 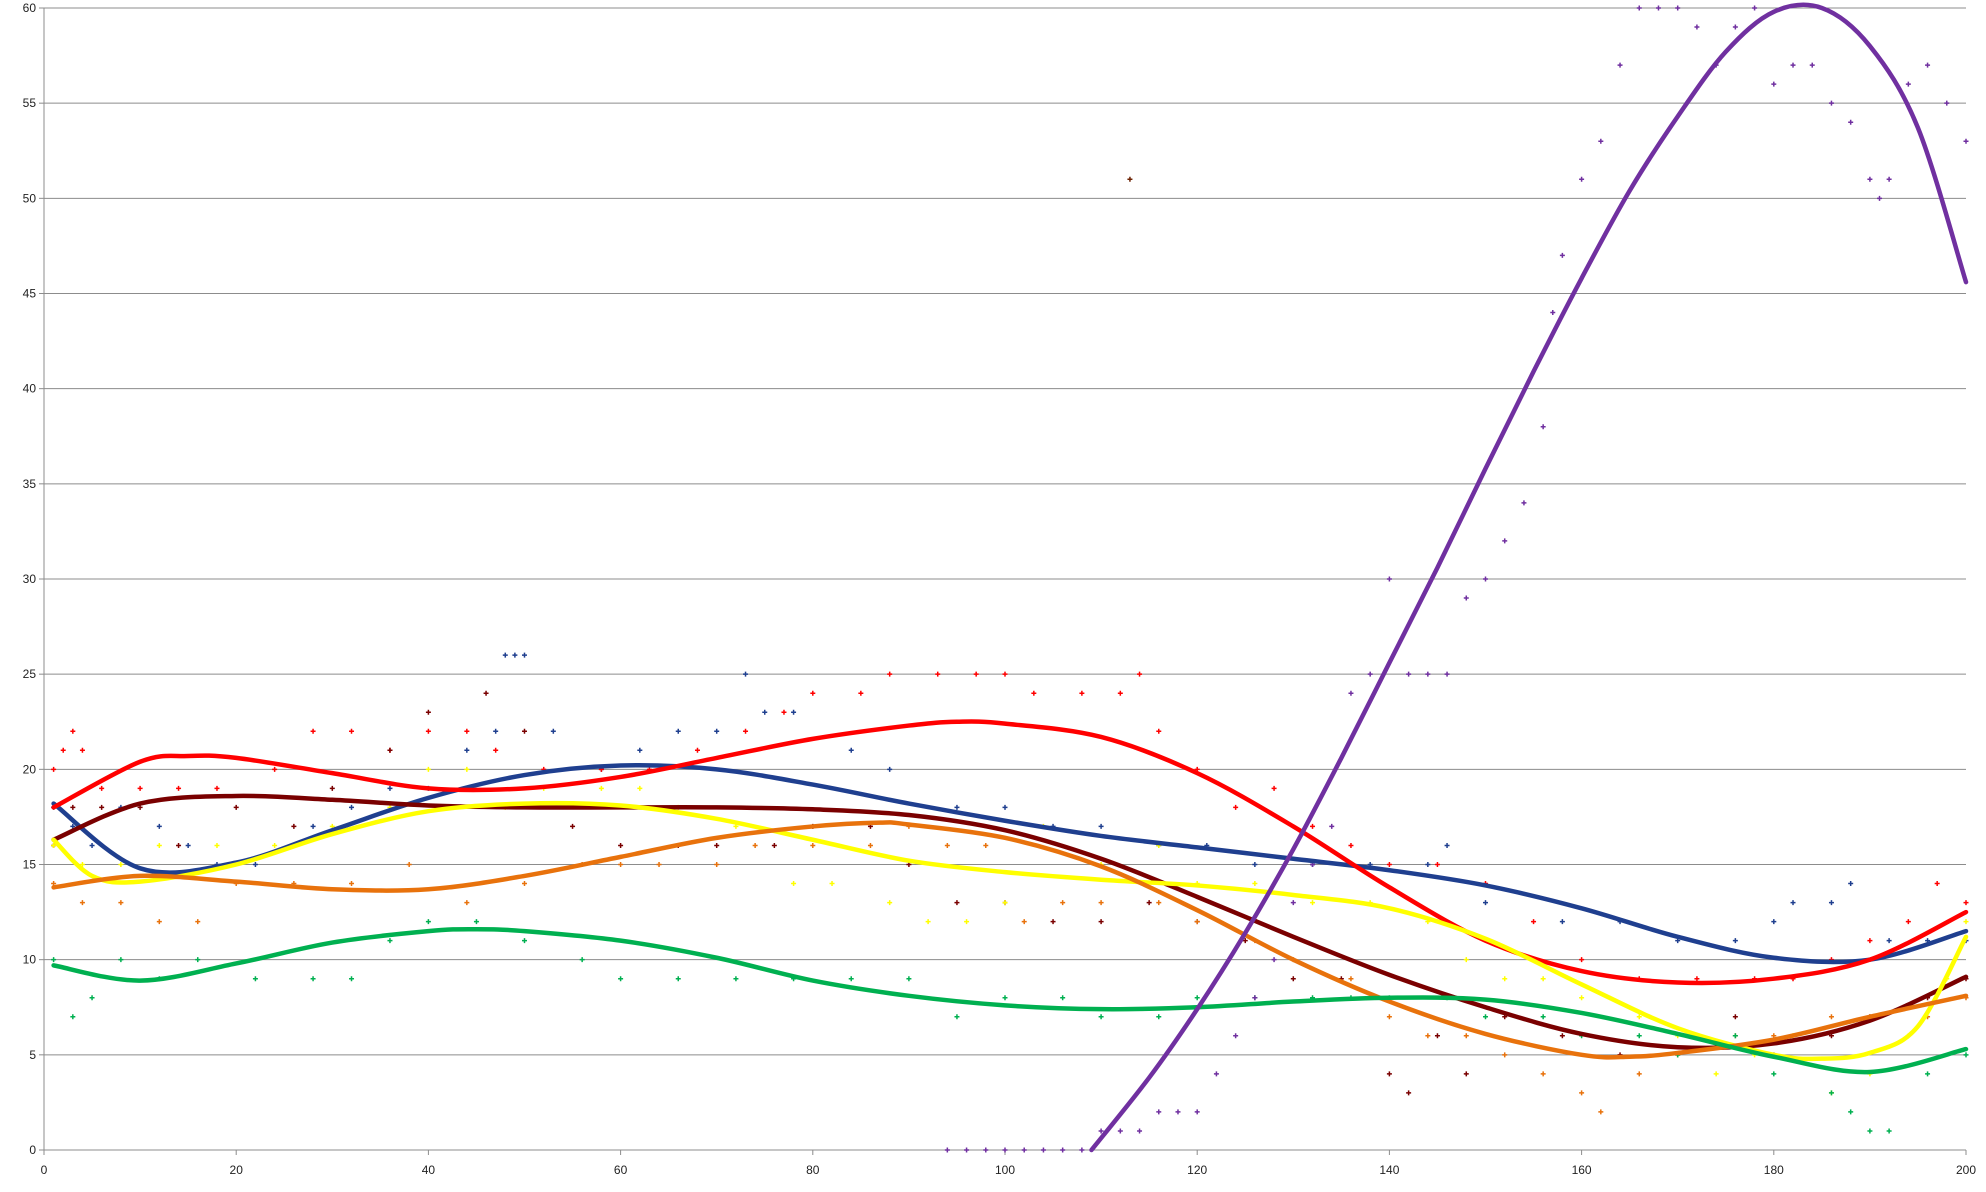 I want to click on y-tick-label-55: 55, so click(x=30, y=103).